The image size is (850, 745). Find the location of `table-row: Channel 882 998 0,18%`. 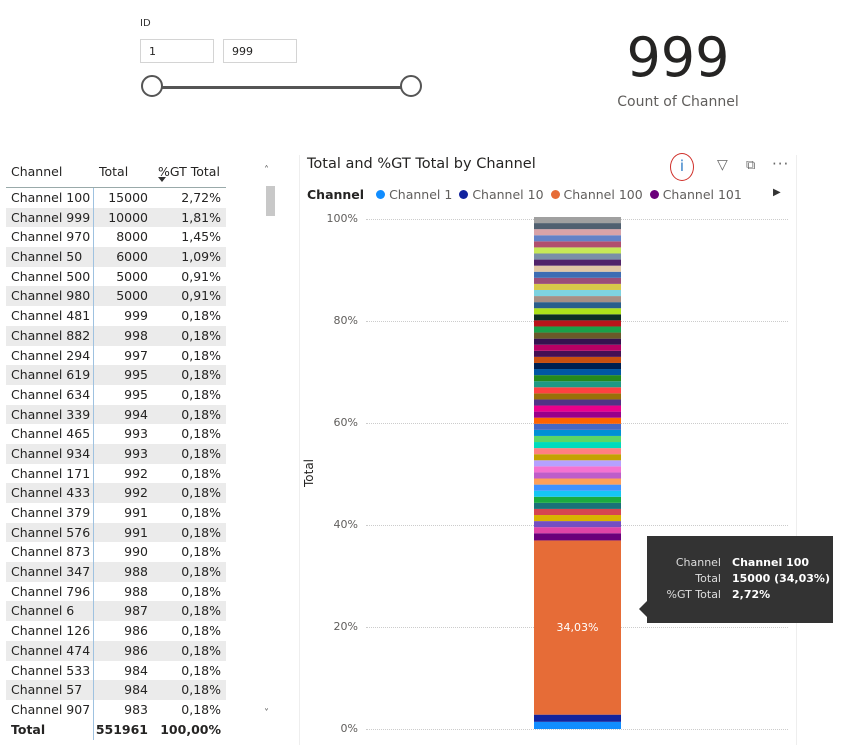

table-row: Channel 882 998 0,18% is located at coordinates (116, 335).